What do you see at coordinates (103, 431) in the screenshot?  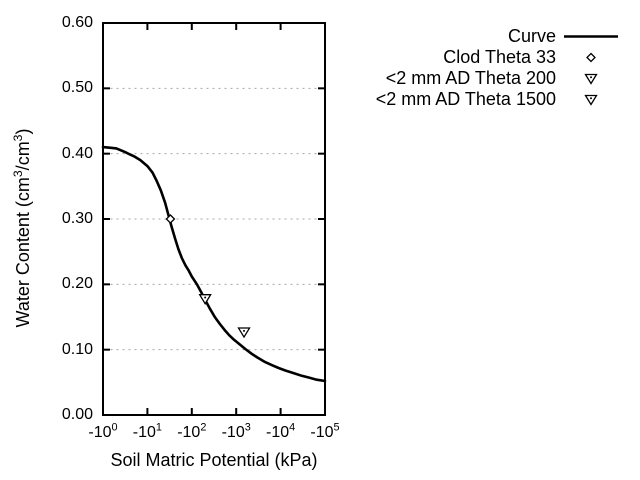 I see `x-tick-label: -100` at bounding box center [103, 431].